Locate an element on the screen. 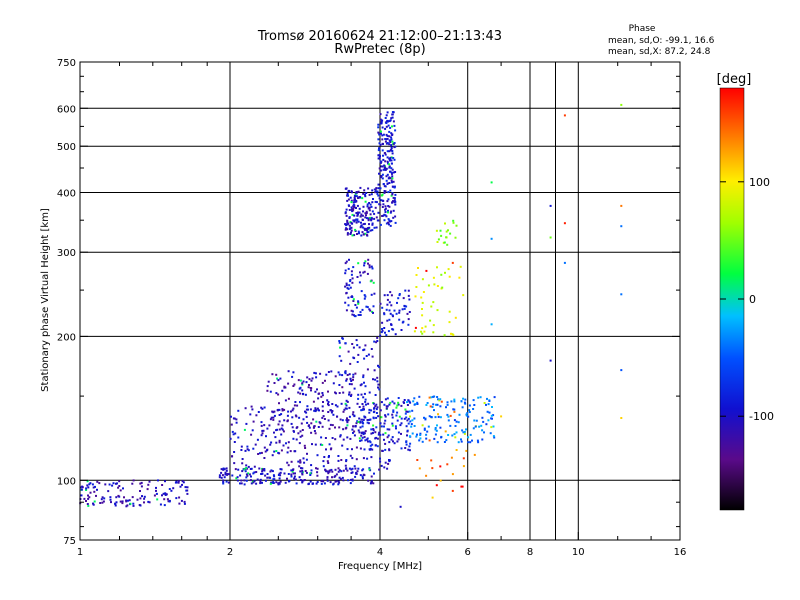 Image resolution: width=800 pixels, height=600 pixels. y-tick-label: 100 is located at coordinates (66, 481).